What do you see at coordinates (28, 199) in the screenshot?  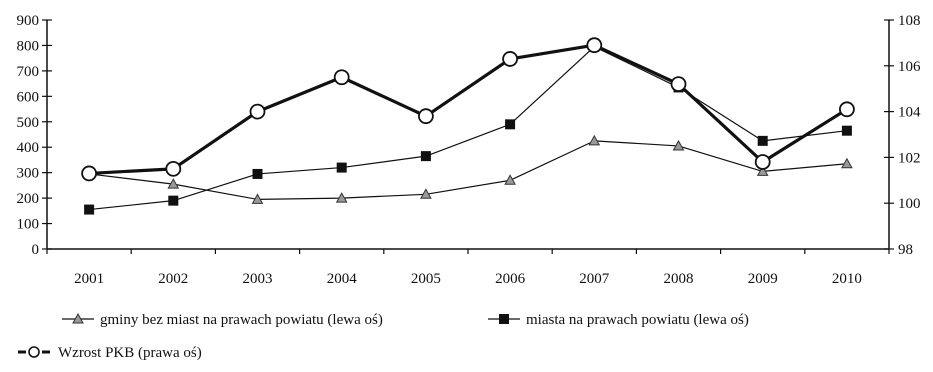 I see `left-tick-label: 200` at bounding box center [28, 199].